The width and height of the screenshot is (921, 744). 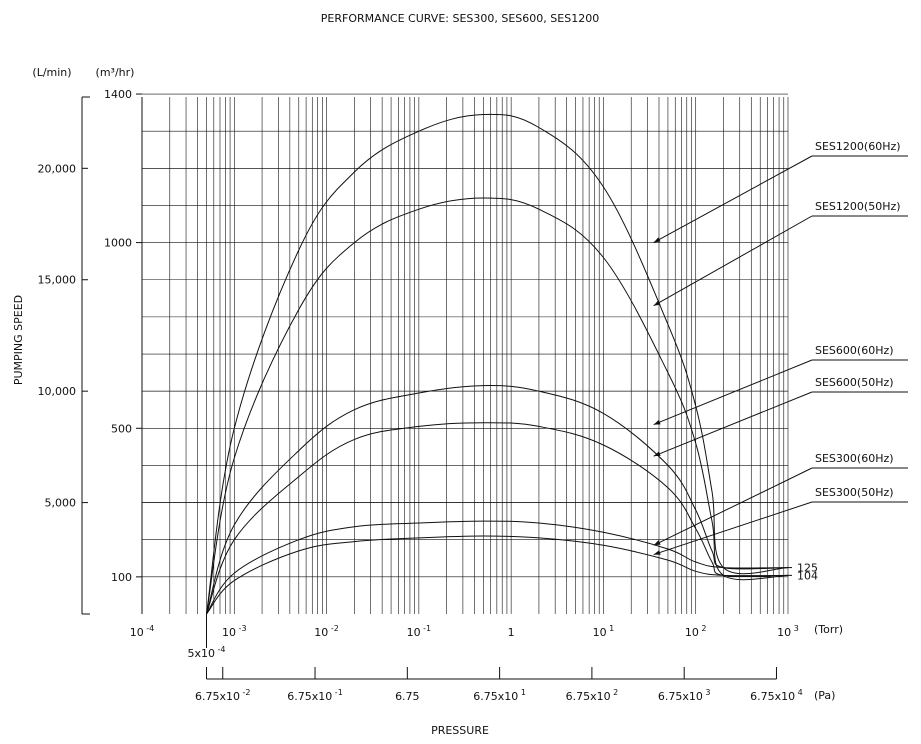 I want to click on x-tick-label-torr: 10 3, so click(x=788, y=631).